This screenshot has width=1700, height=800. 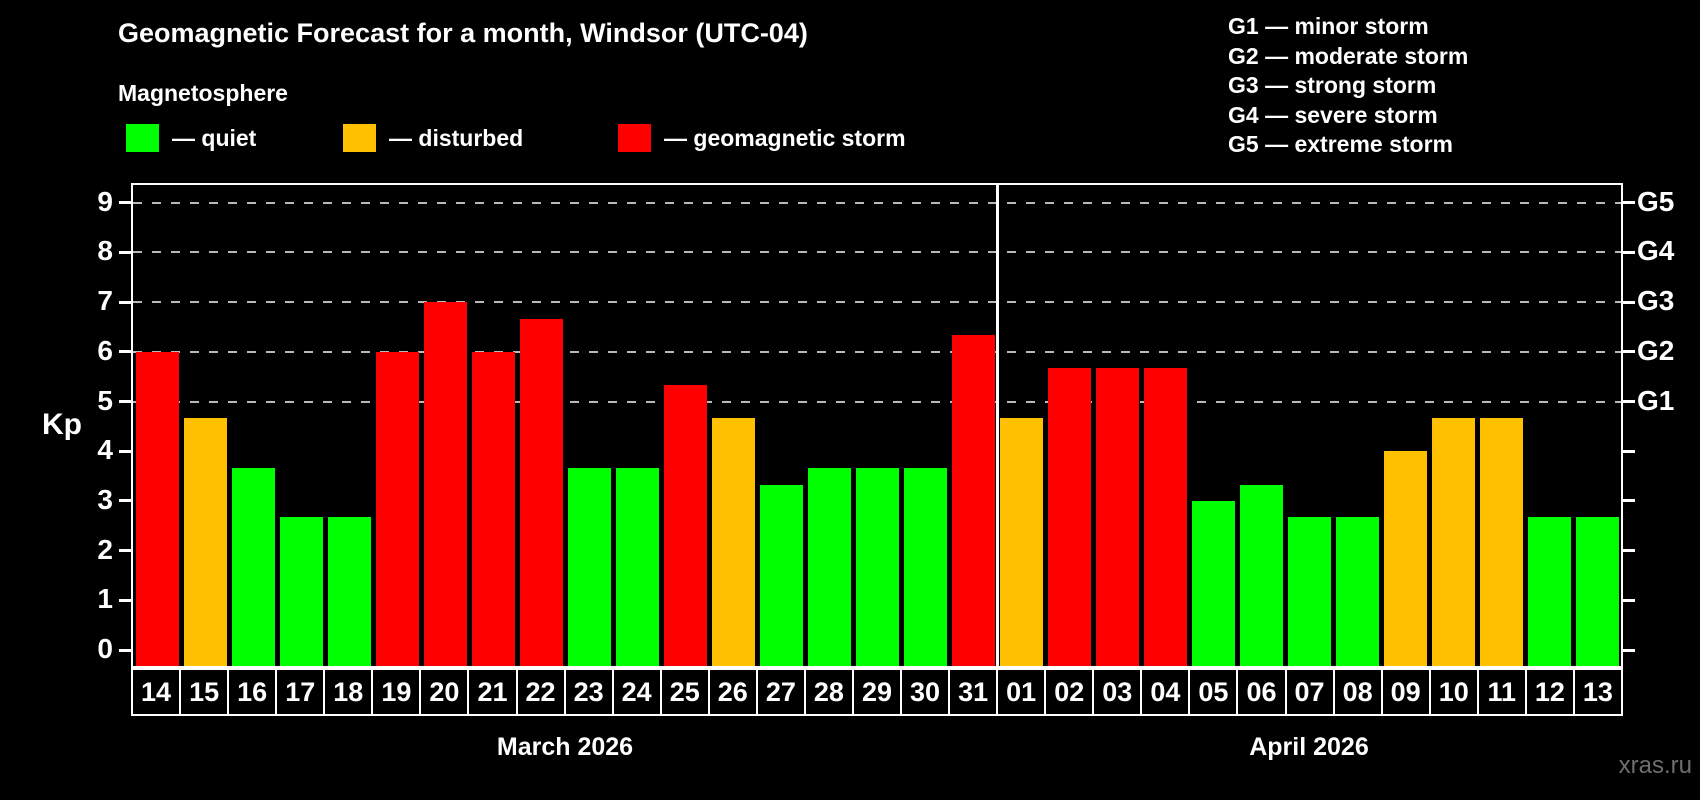 I want to click on g-scale-legend-line: G2 — moderate storm, so click(x=1348, y=55).